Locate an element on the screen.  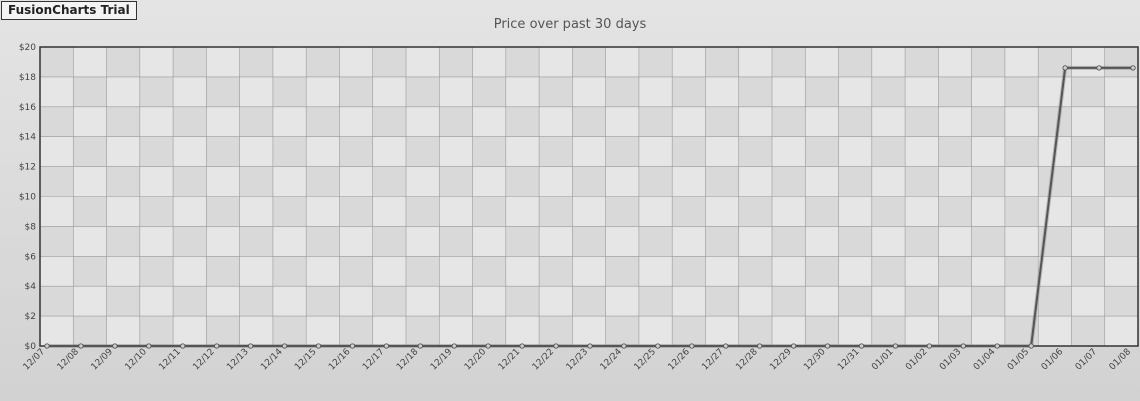
x-tick-label: 12/30 is located at coordinates (815, 360).